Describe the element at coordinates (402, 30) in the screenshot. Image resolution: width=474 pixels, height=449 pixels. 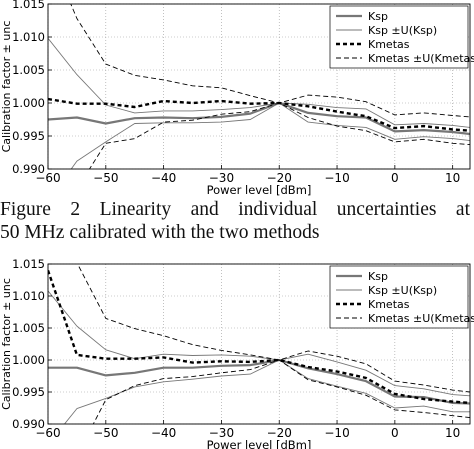
I see `chart1-legend-label-ksp-u-ksp: Ksp ±U(Ksp)` at that location.